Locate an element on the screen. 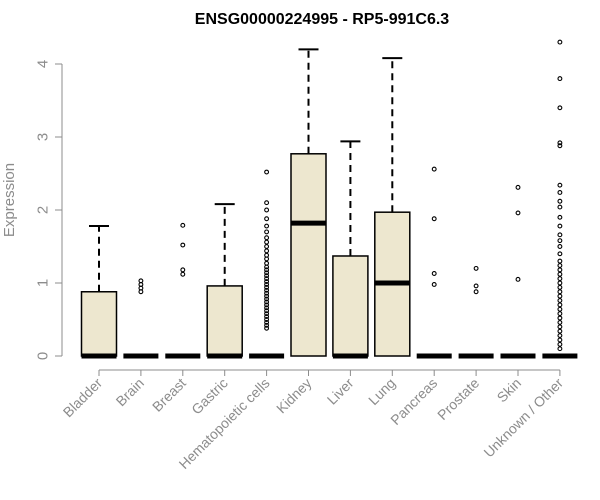  box-lung is located at coordinates (392, 207).